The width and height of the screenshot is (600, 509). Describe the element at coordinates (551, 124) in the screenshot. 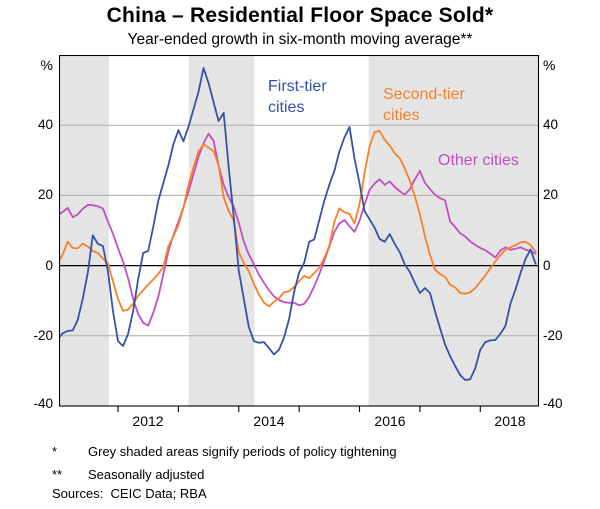

I see `y-tick-label-right-40: 40` at that location.